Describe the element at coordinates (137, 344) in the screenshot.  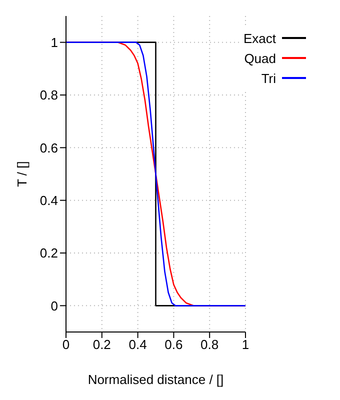
I see `x-tick-label: 0.4` at that location.